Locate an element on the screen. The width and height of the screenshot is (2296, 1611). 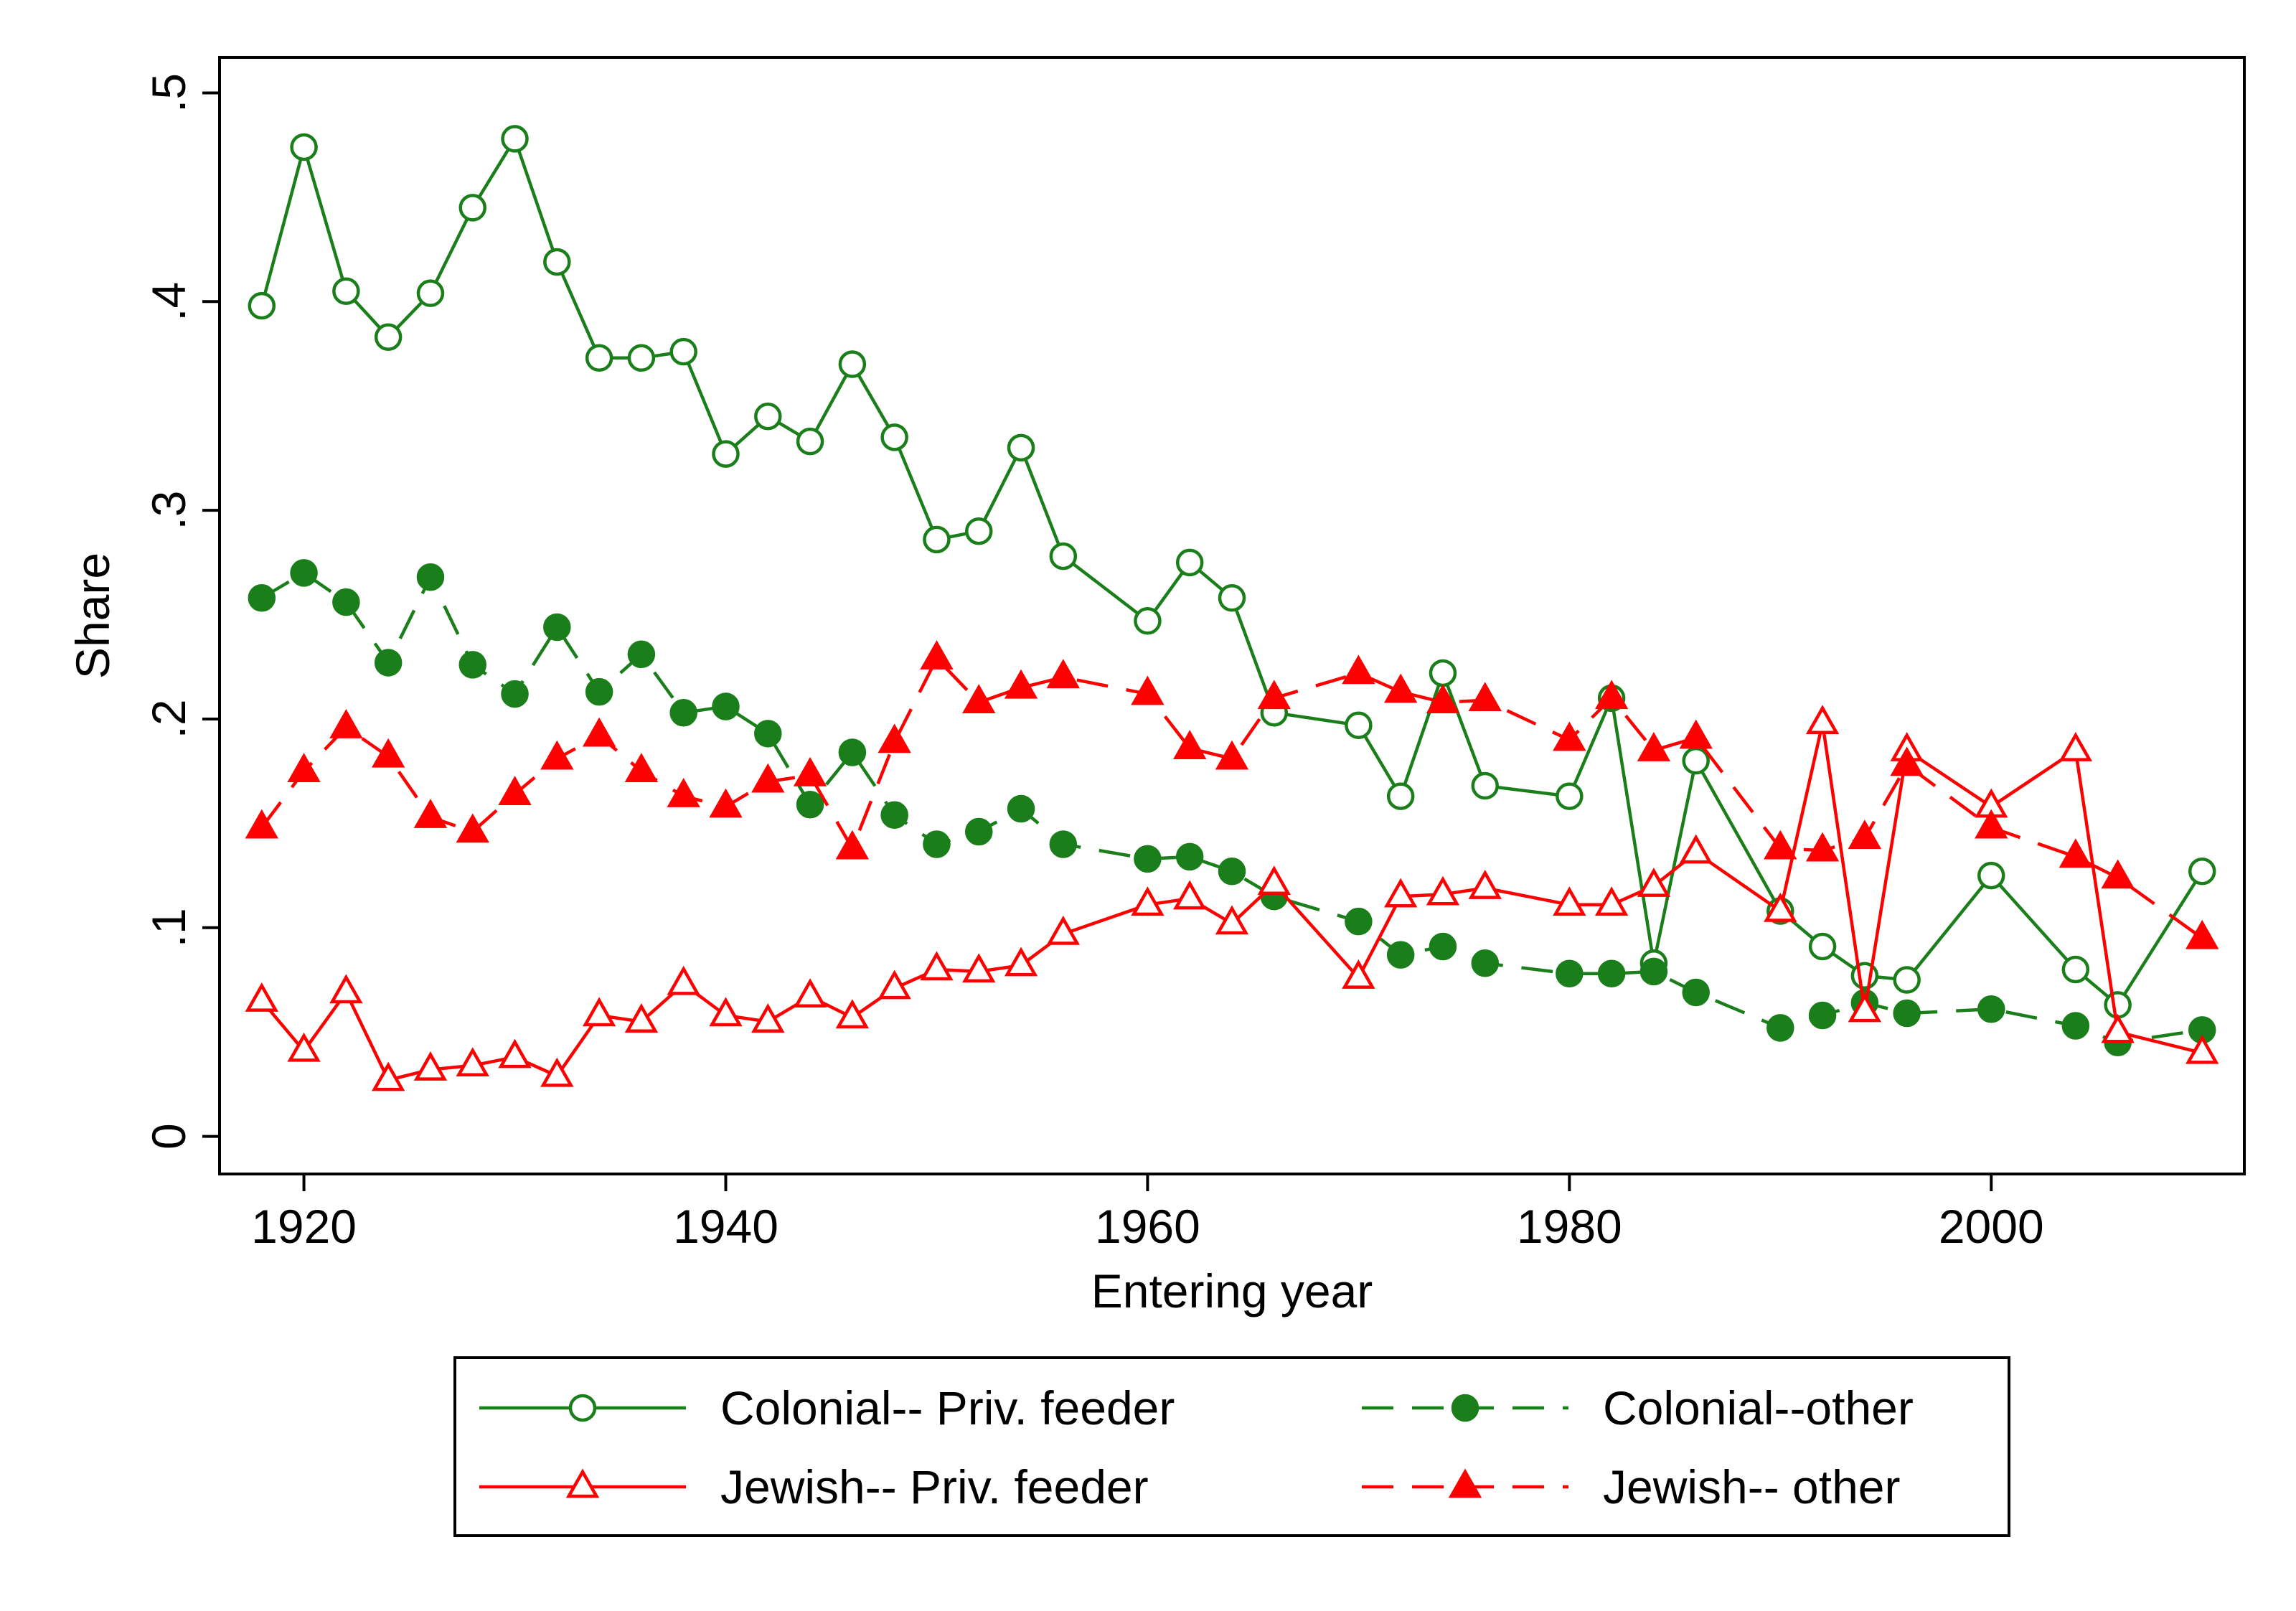
data-point-colonial-priv-feeder-1948 is located at coordinates (894, 437).